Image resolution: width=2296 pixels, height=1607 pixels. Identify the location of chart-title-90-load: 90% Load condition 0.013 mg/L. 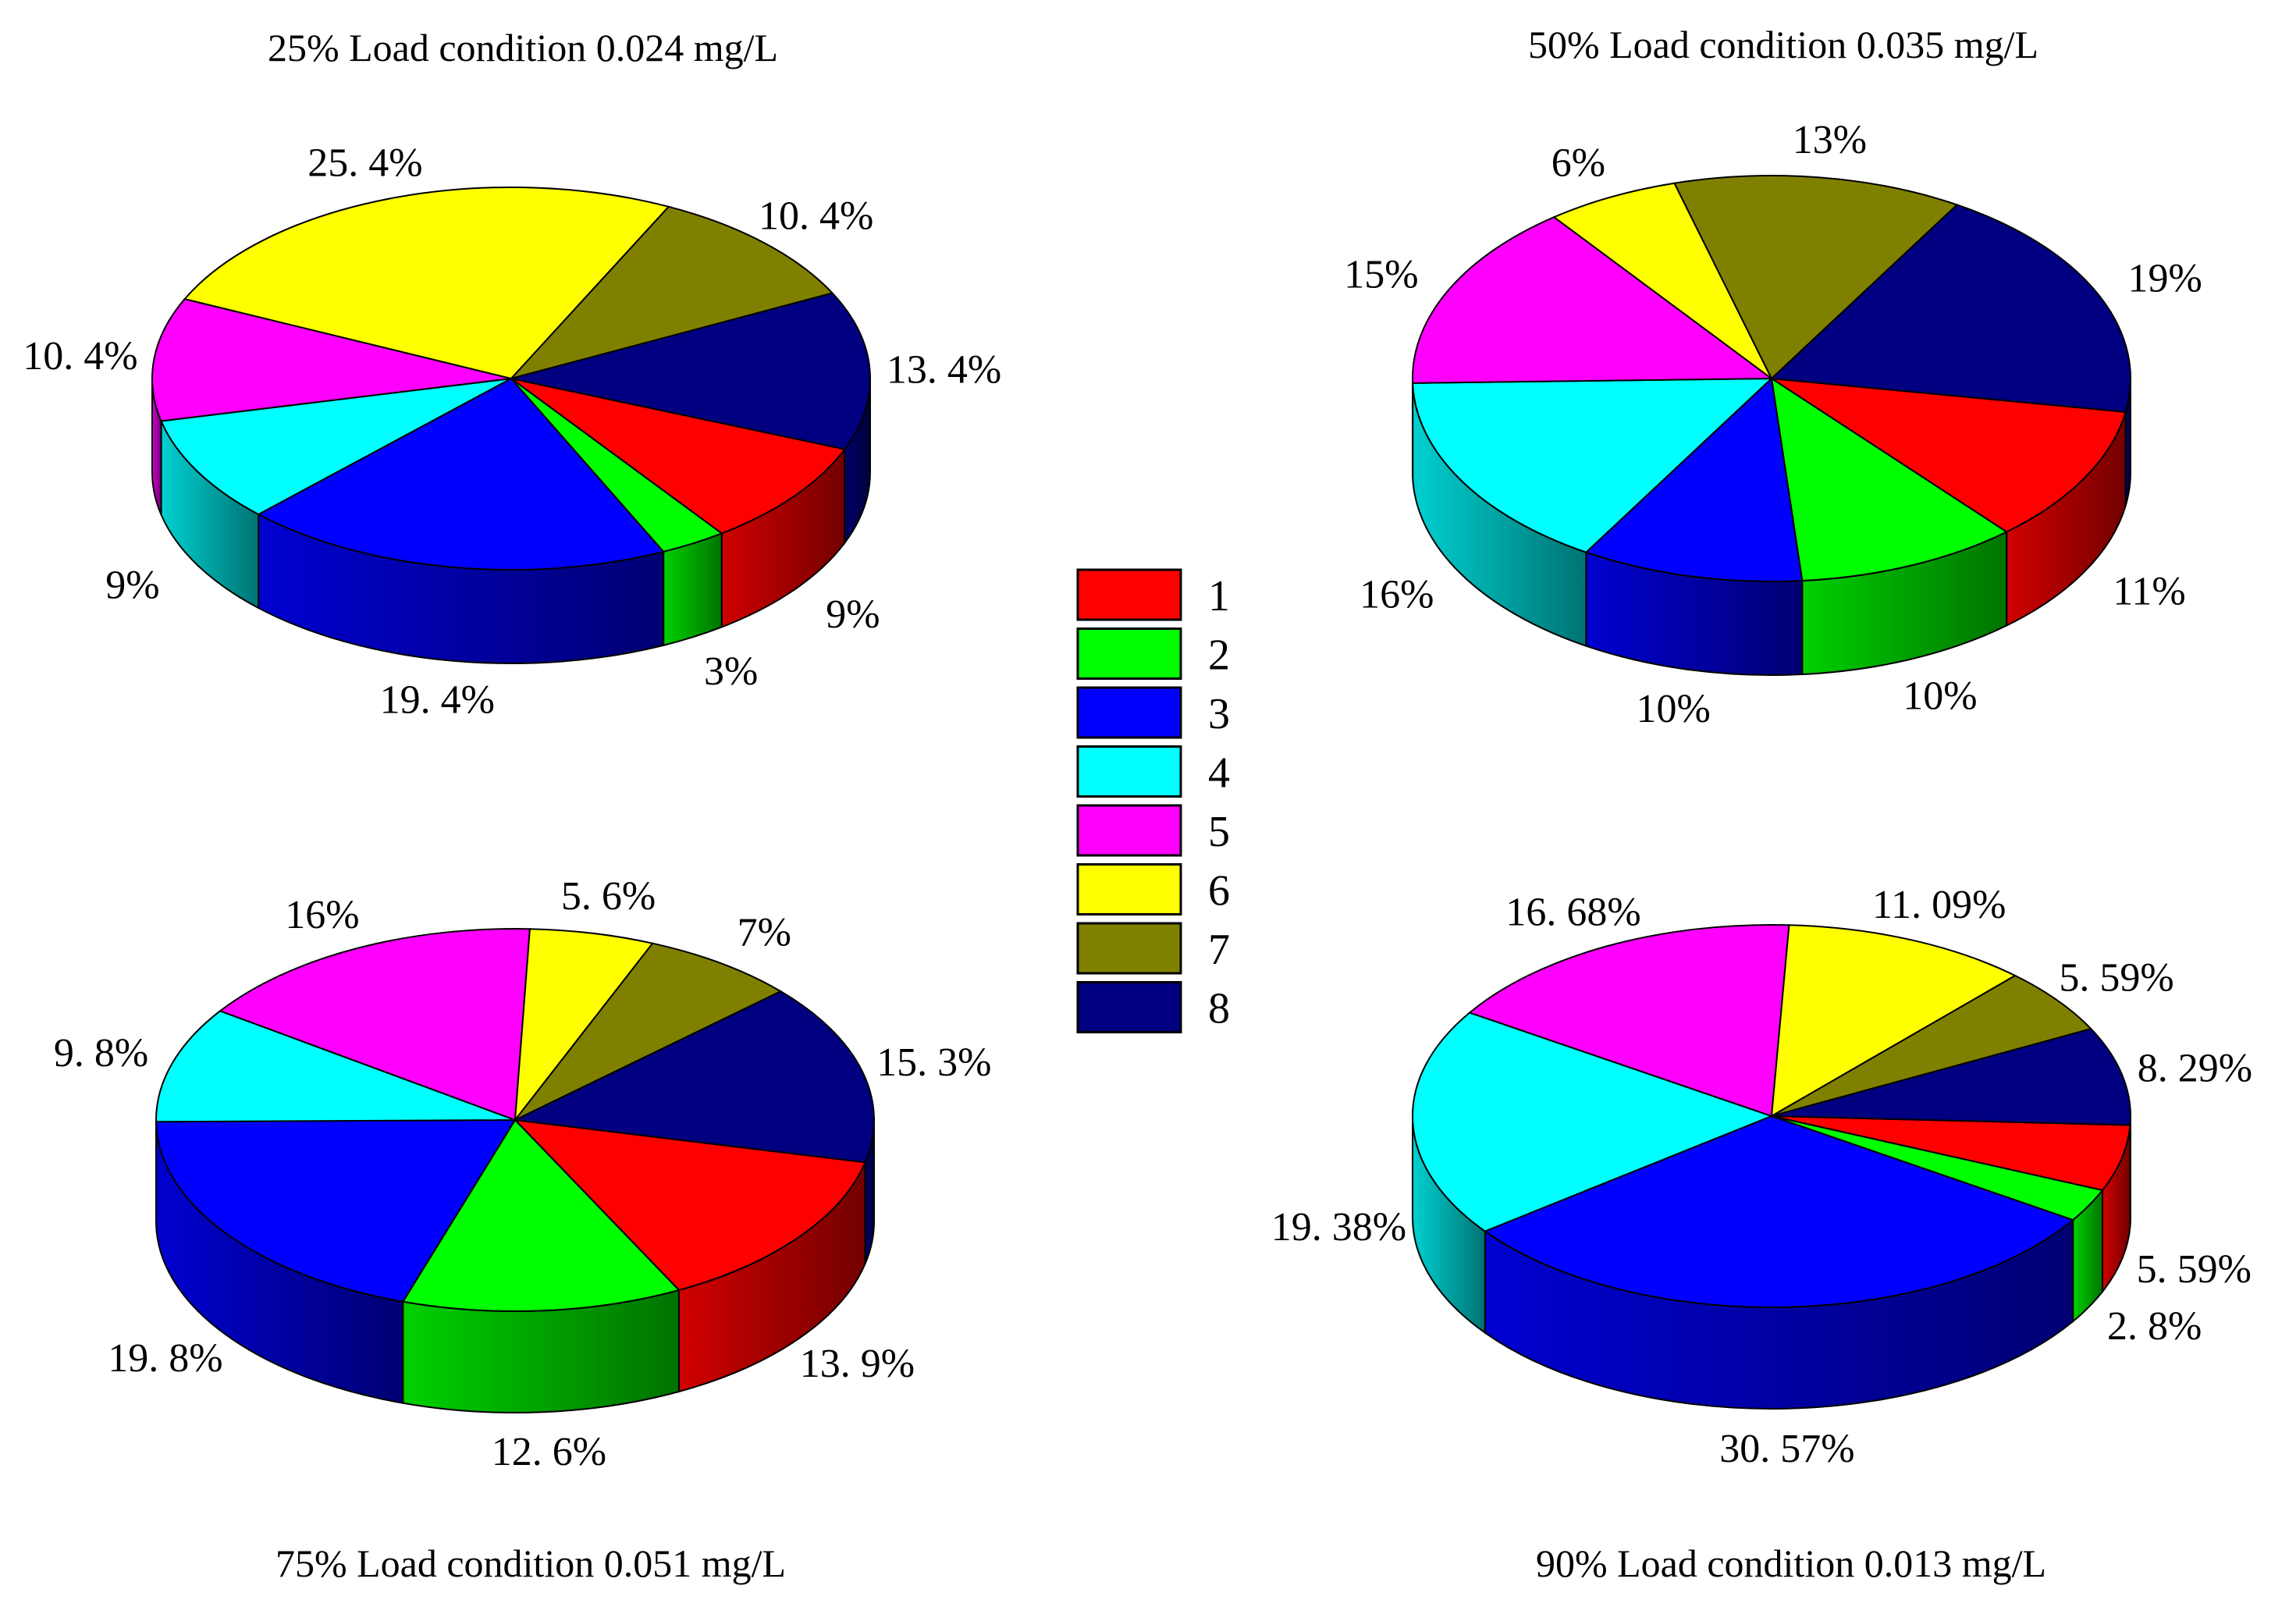
(1791, 1563).